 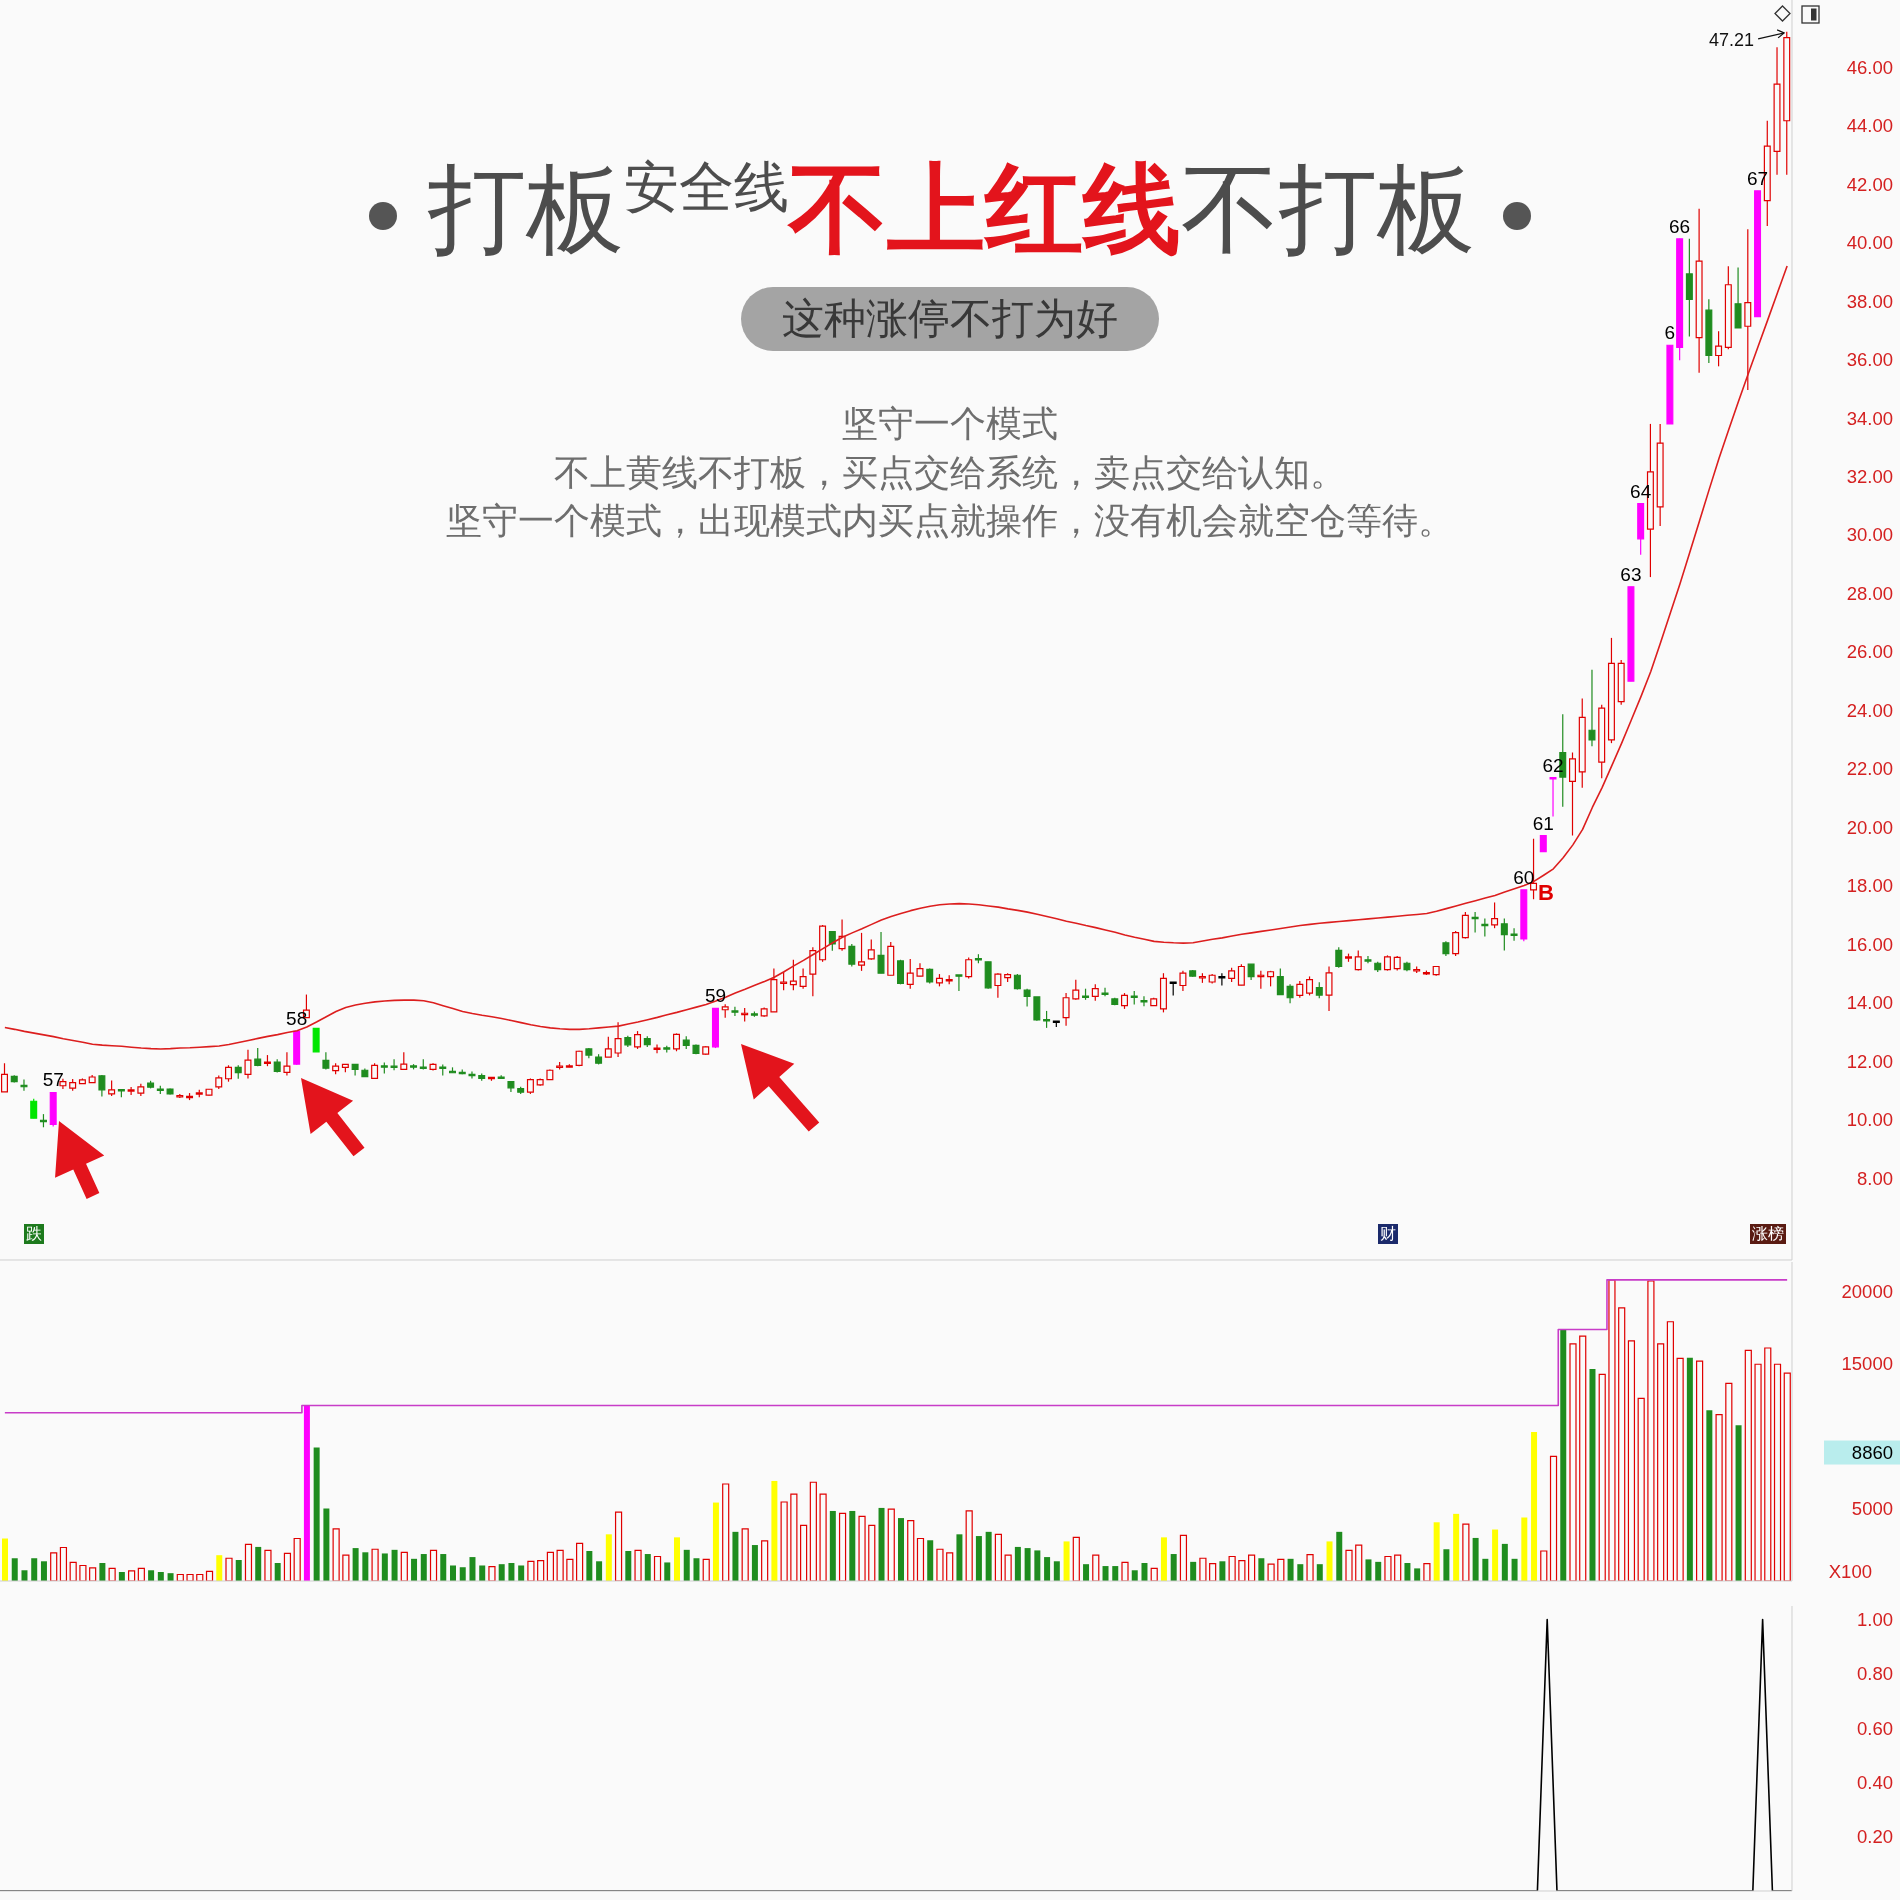 What do you see at coordinates (950, 423) in the screenshot?
I see `annotation: 坚守一个模式` at bounding box center [950, 423].